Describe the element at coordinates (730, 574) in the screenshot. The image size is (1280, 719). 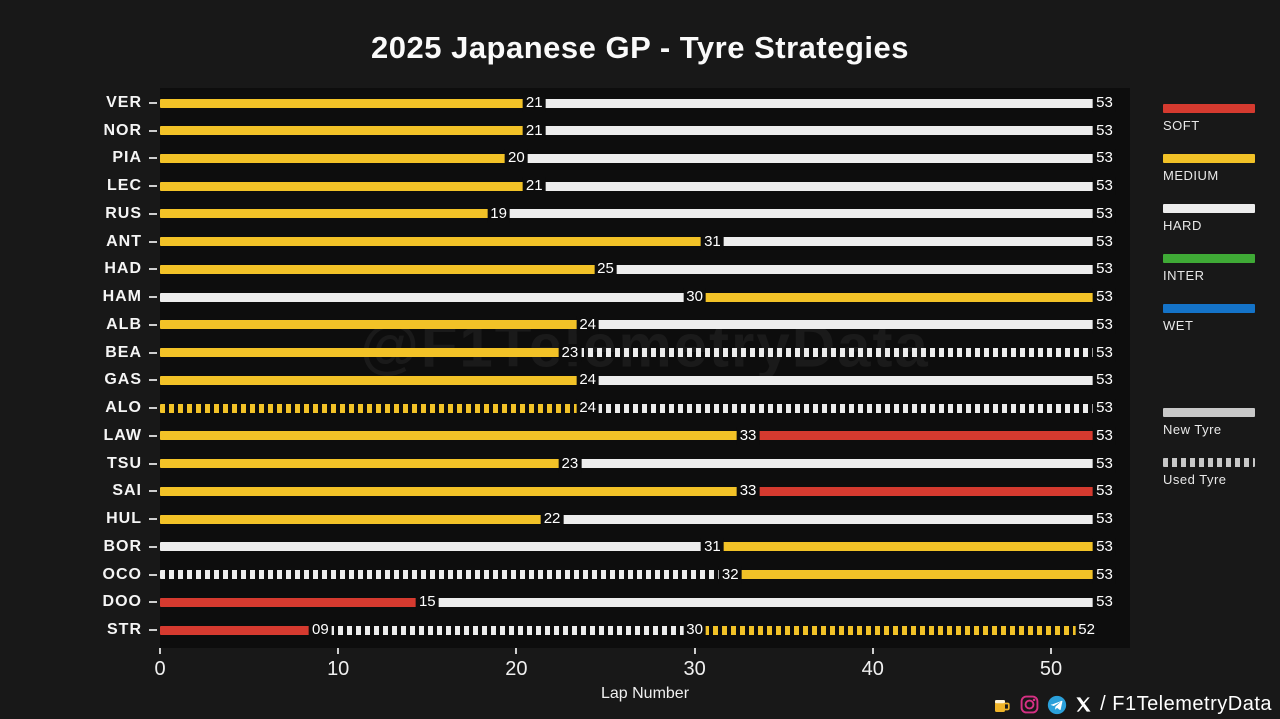
I see `stint-end-lap: 32` at that location.